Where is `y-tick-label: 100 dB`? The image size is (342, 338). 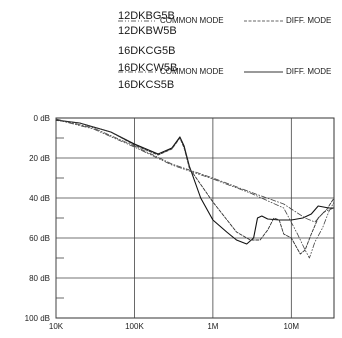 y-tick-label: 100 dB is located at coordinates (37, 318).